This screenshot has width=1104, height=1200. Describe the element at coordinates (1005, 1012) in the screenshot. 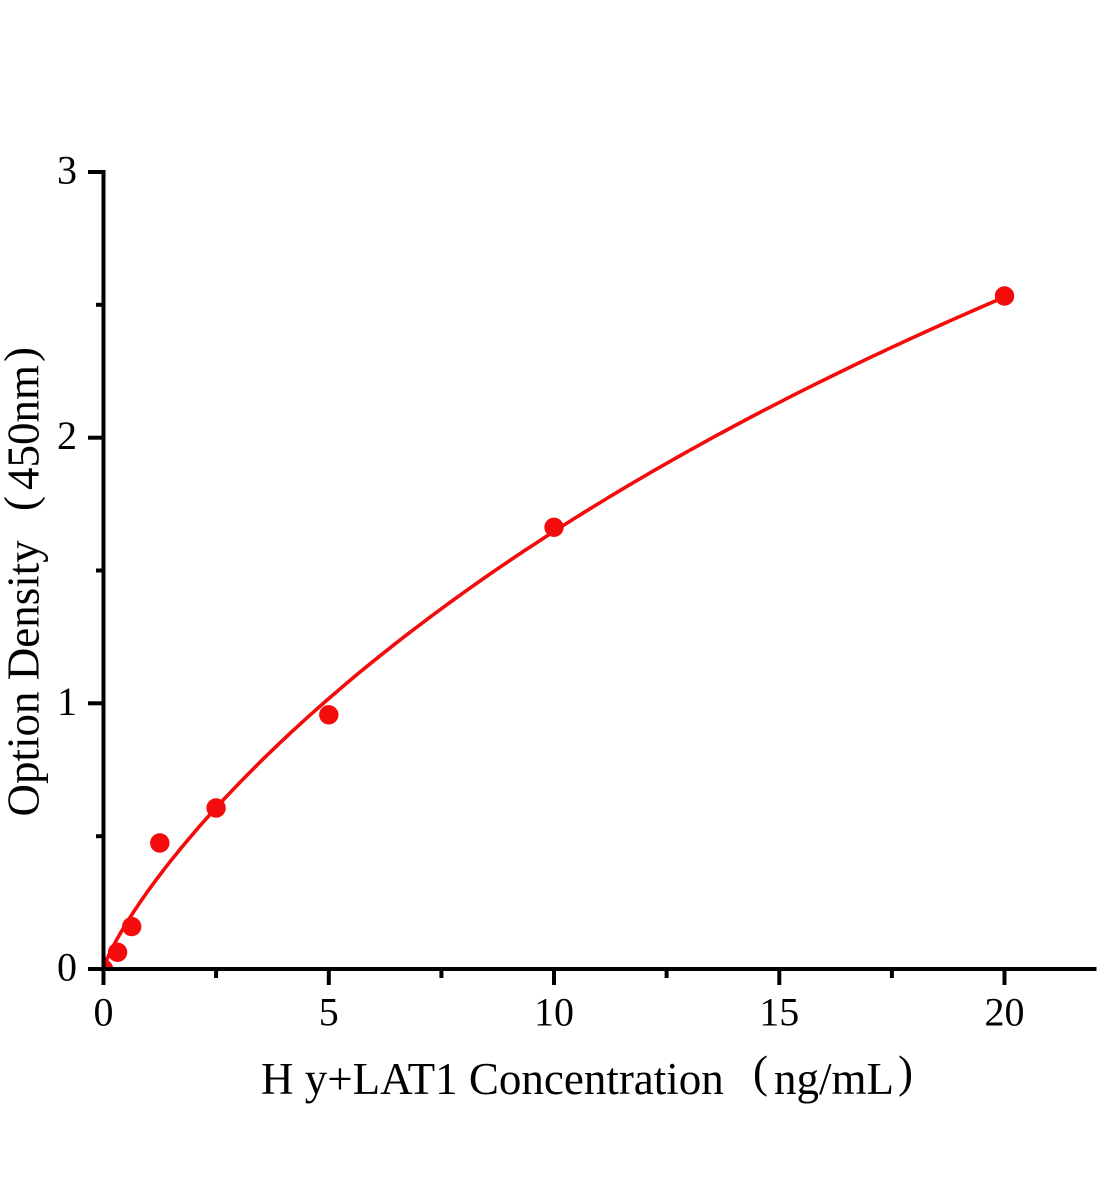

I see `svg-text: 20` at that location.